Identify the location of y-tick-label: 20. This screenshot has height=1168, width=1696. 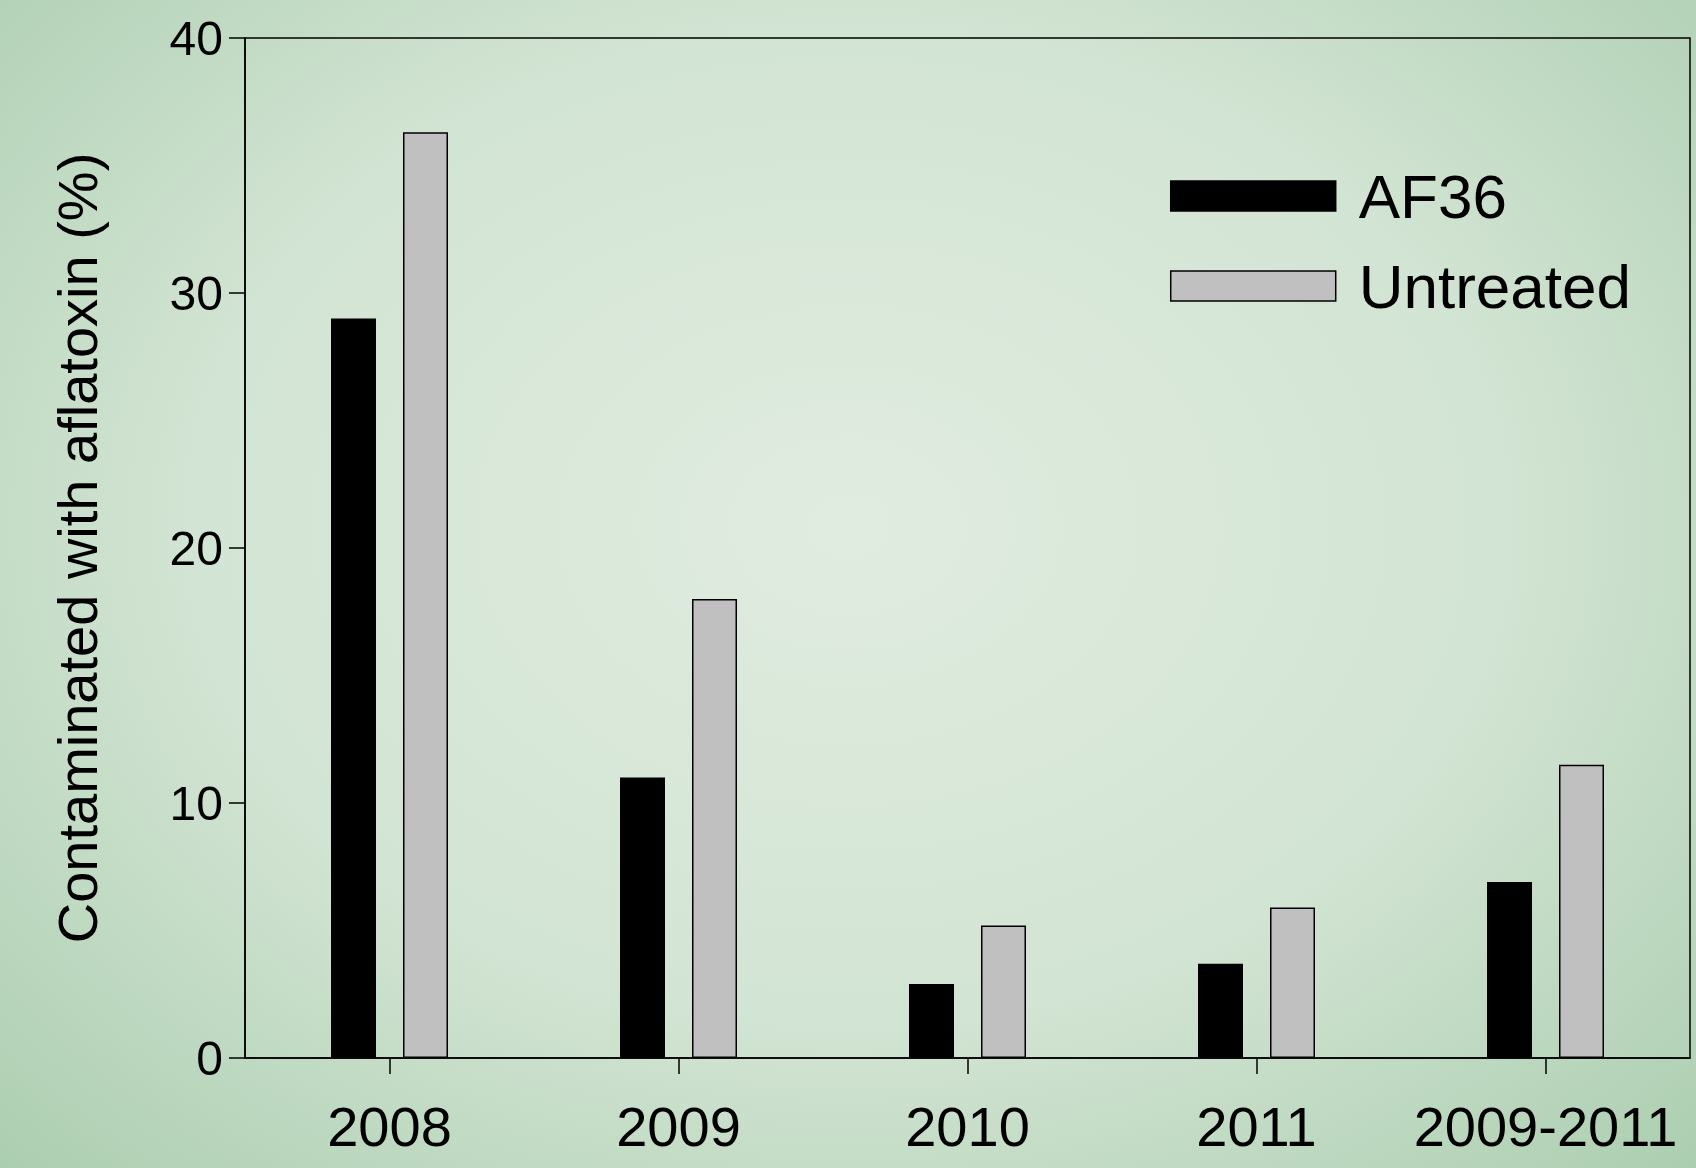
(196, 548).